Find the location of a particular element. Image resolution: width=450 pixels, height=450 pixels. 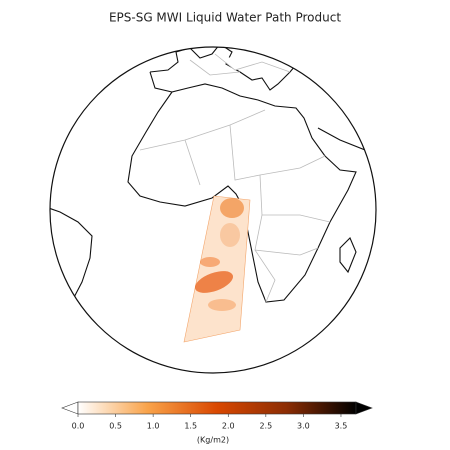

colorbar-tick-label: 0.0 is located at coordinates (78, 426).